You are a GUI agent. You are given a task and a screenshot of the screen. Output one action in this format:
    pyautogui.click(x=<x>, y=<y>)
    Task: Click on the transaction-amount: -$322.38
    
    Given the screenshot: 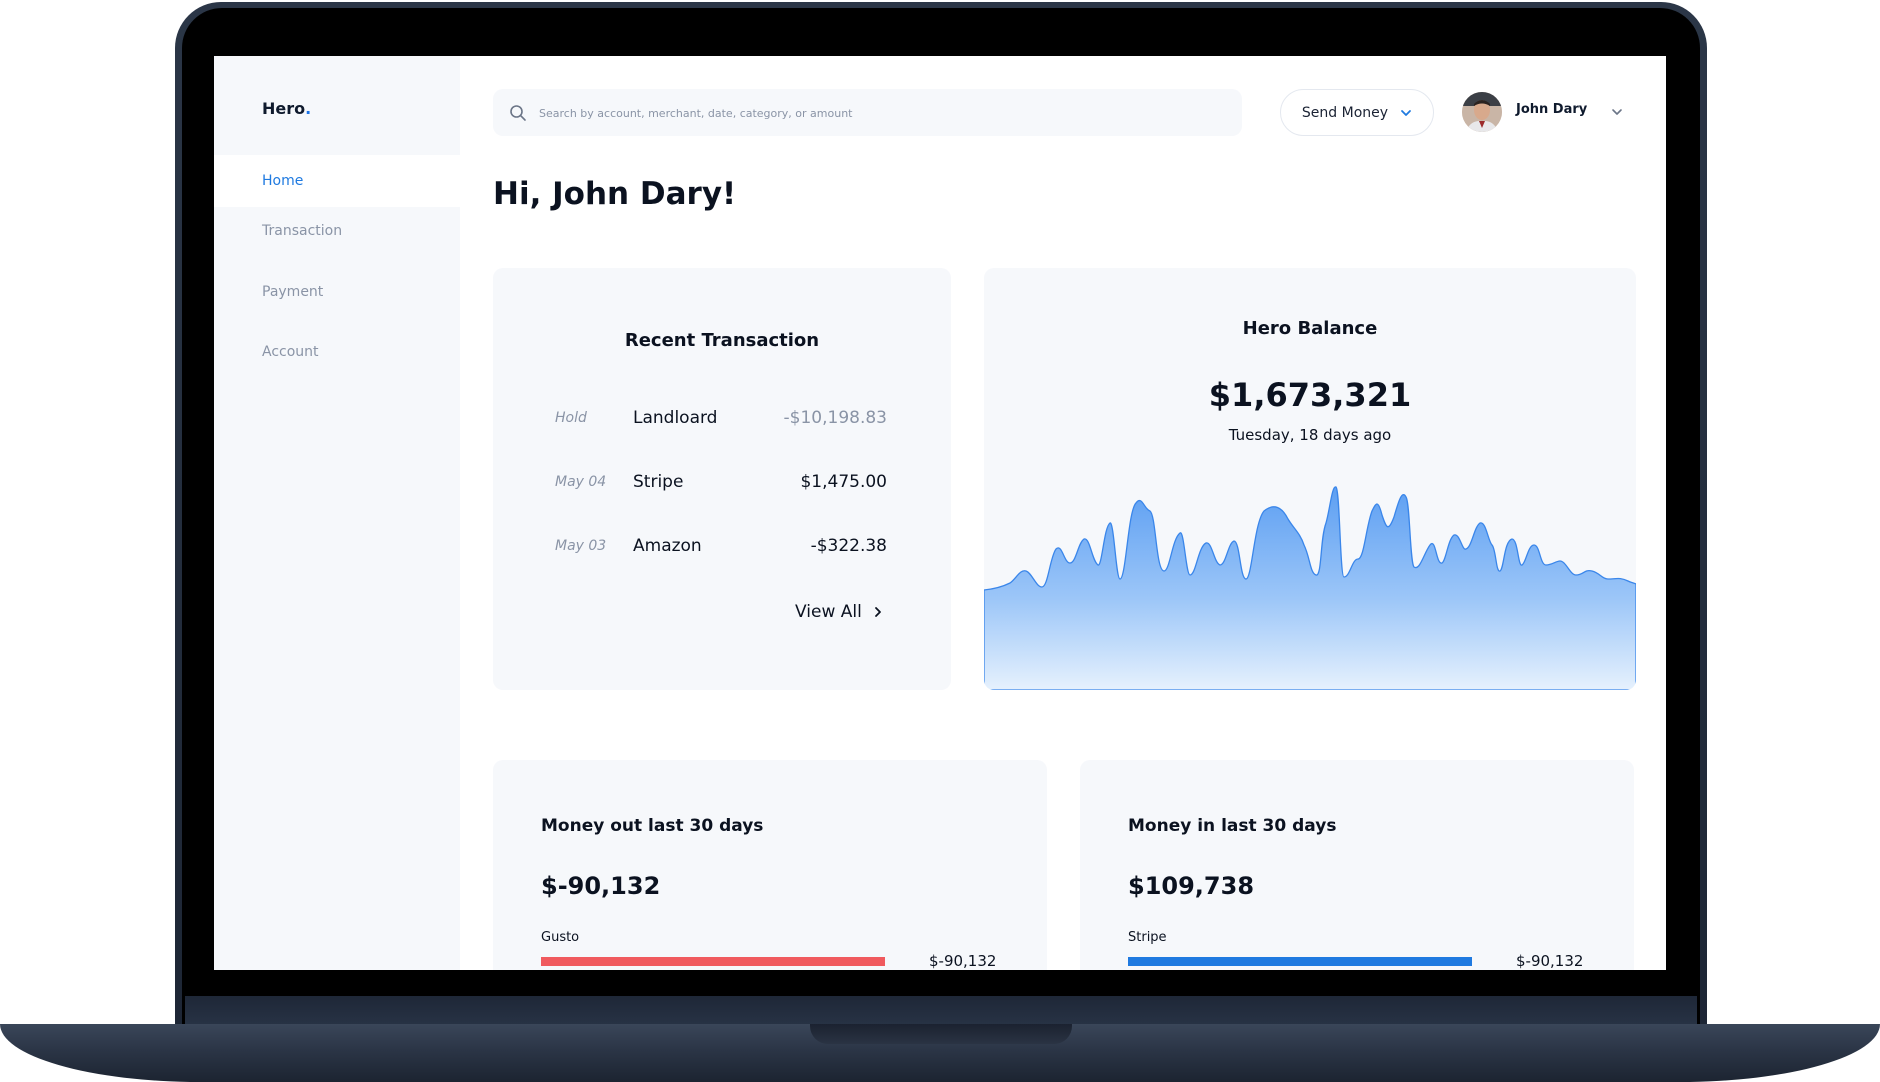 What is the action you would take?
    pyautogui.click(x=848, y=546)
    